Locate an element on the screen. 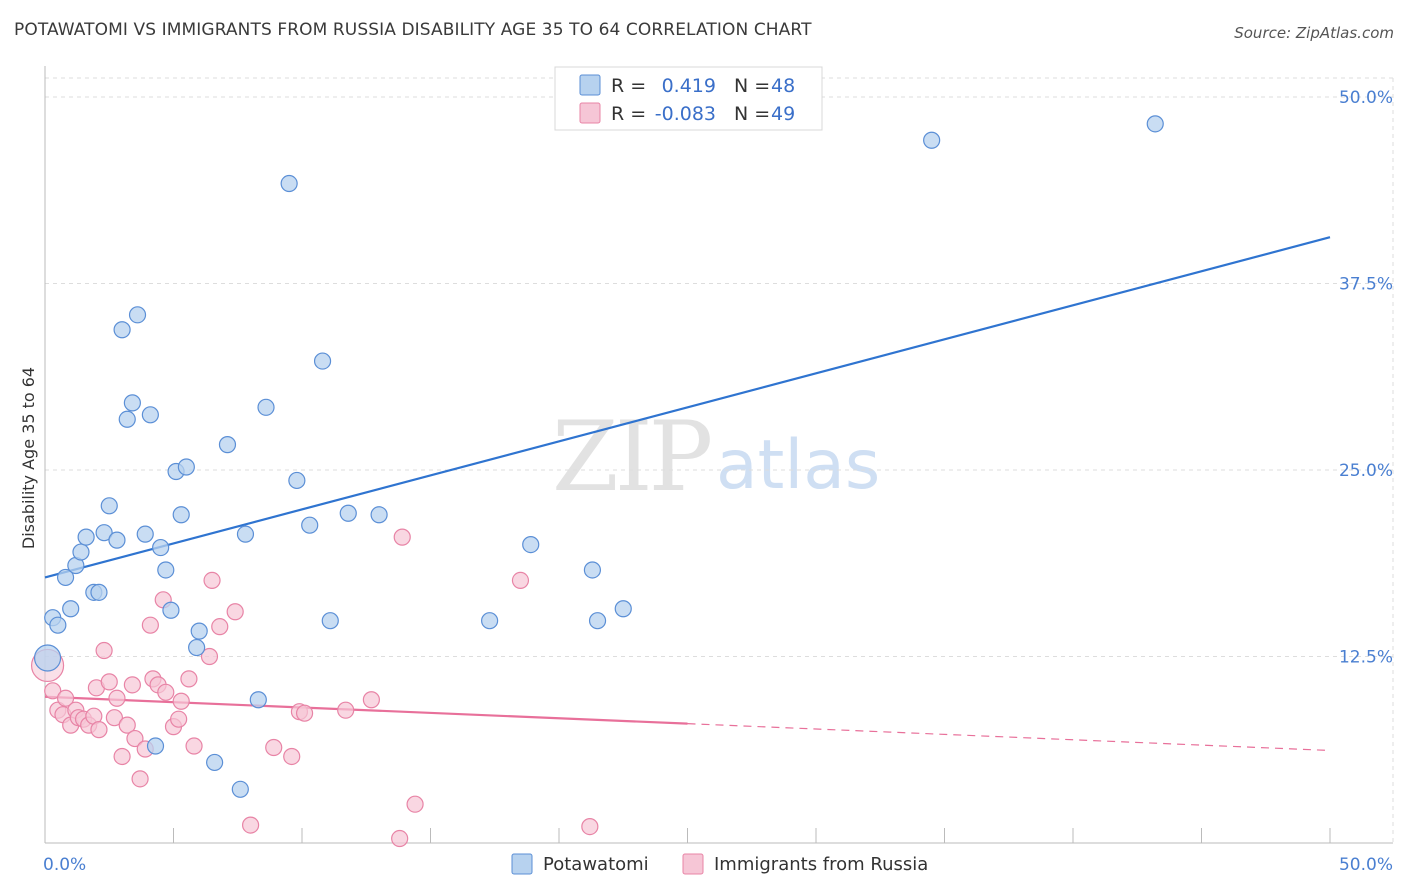 This screenshot has height=892, width=1406. legend-swatch-potawatomi is located at coordinates (590, 85).